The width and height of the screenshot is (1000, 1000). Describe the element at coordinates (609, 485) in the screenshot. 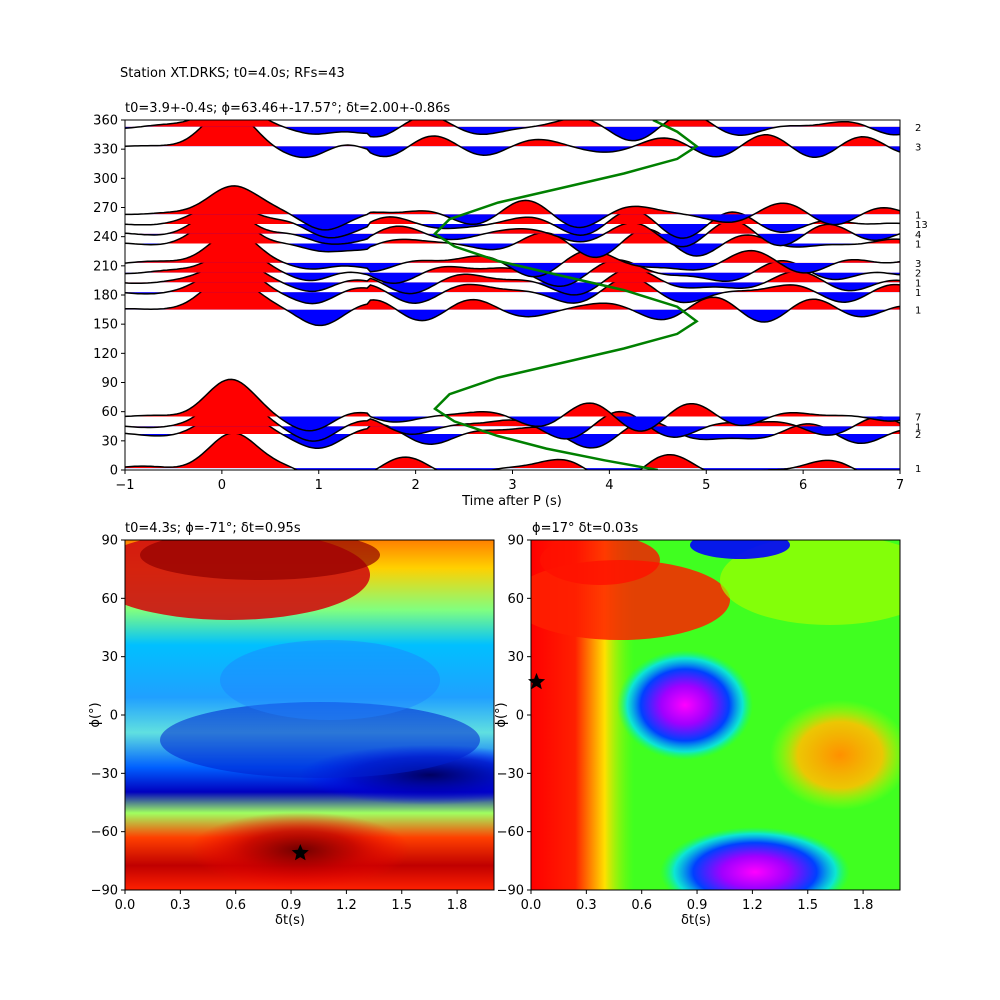

I see `x-tick-label: 4` at that location.